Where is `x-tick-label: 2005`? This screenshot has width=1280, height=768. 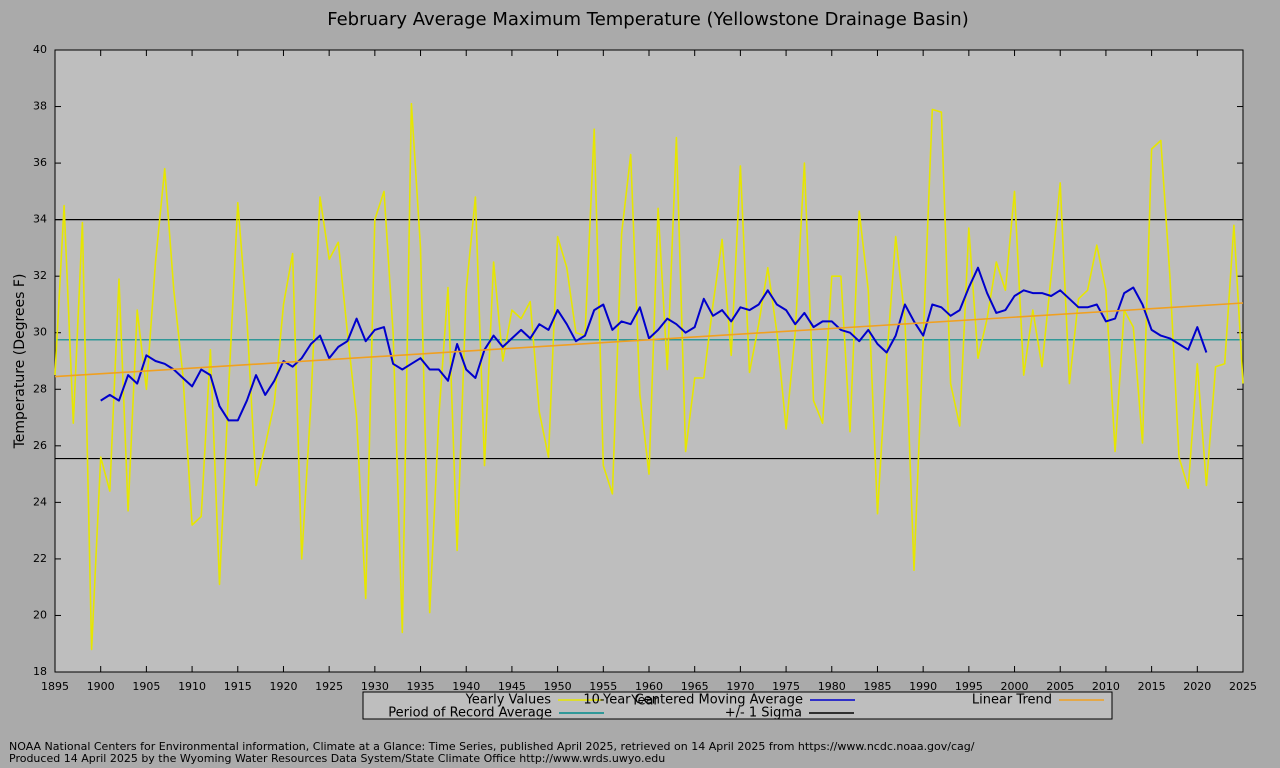
x-tick-label: 2005 is located at coordinates (1060, 686).